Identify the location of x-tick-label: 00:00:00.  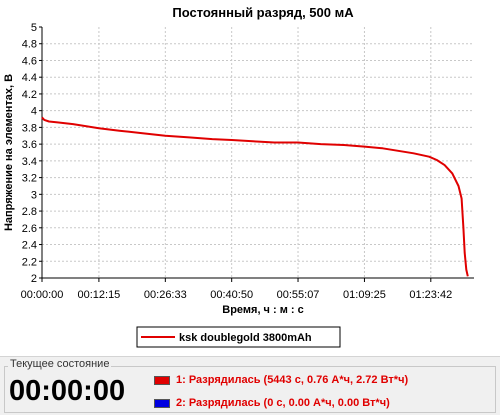
(42, 295).